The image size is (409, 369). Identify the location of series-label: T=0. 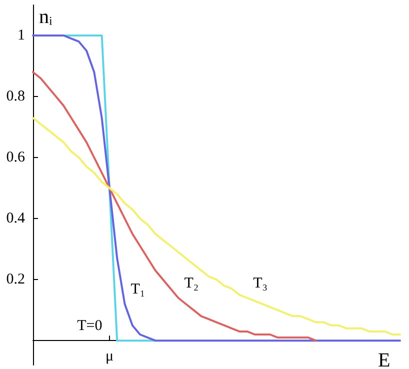
(89, 326).